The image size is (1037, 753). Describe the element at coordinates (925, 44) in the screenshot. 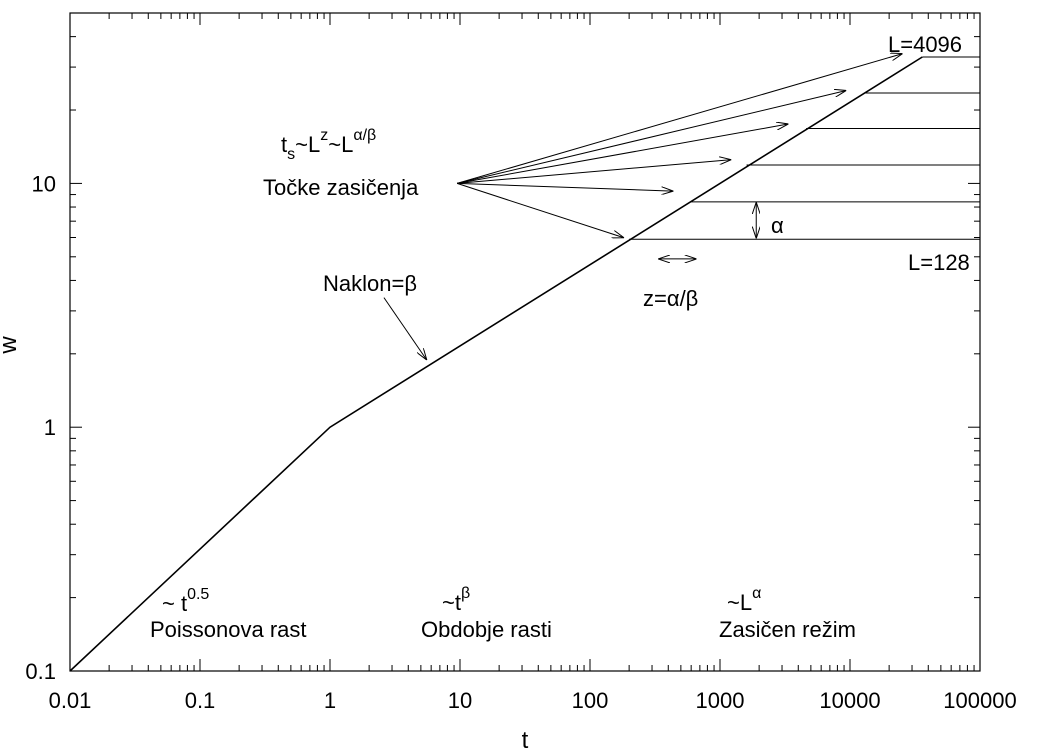

I see `L-top-label: L=4096` at that location.